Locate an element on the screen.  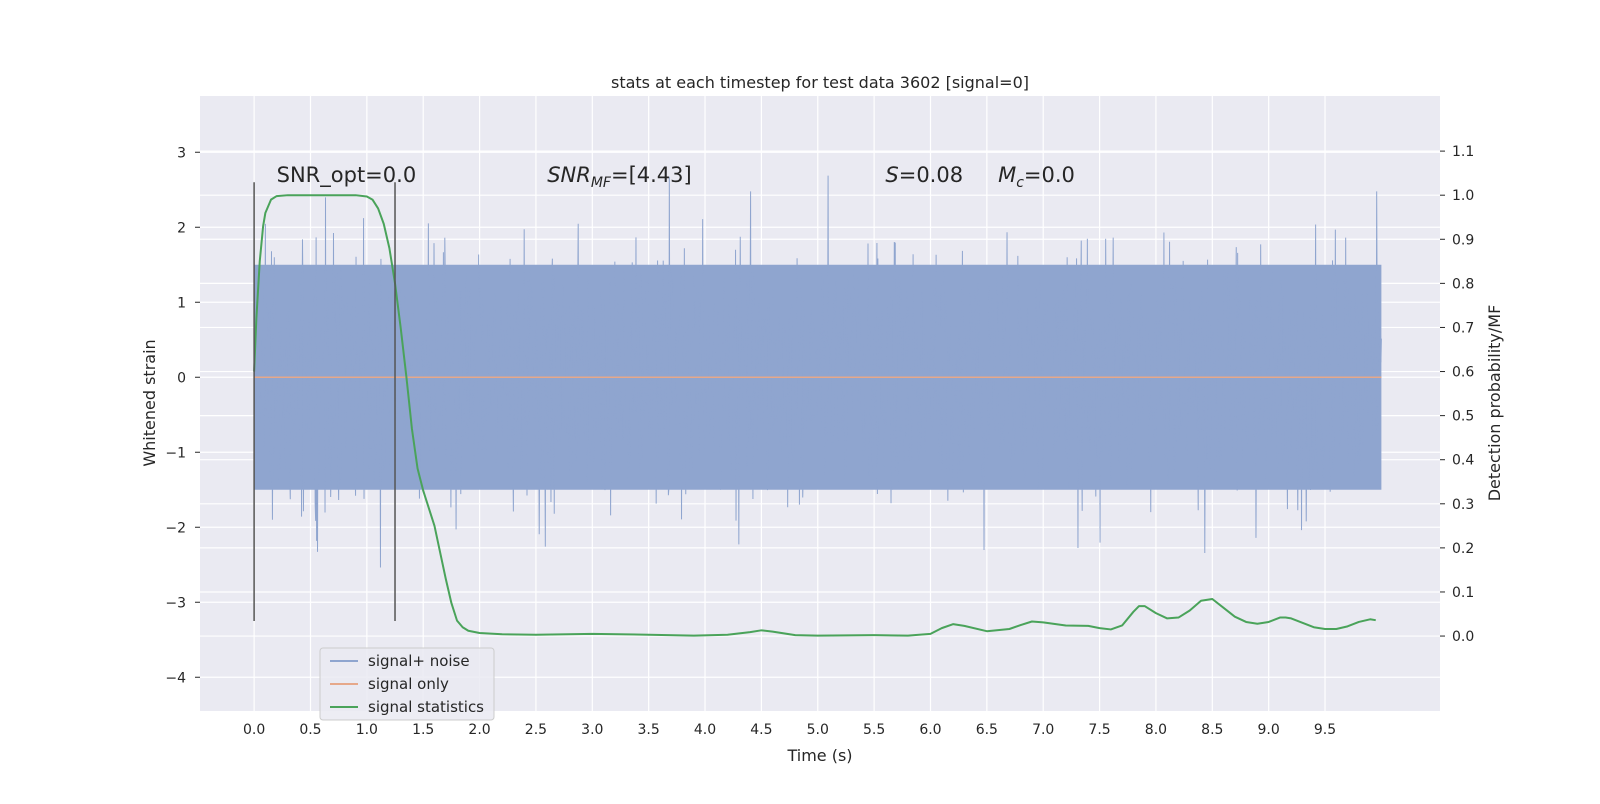
x-tick-label: 6.0 is located at coordinates (930, 730).